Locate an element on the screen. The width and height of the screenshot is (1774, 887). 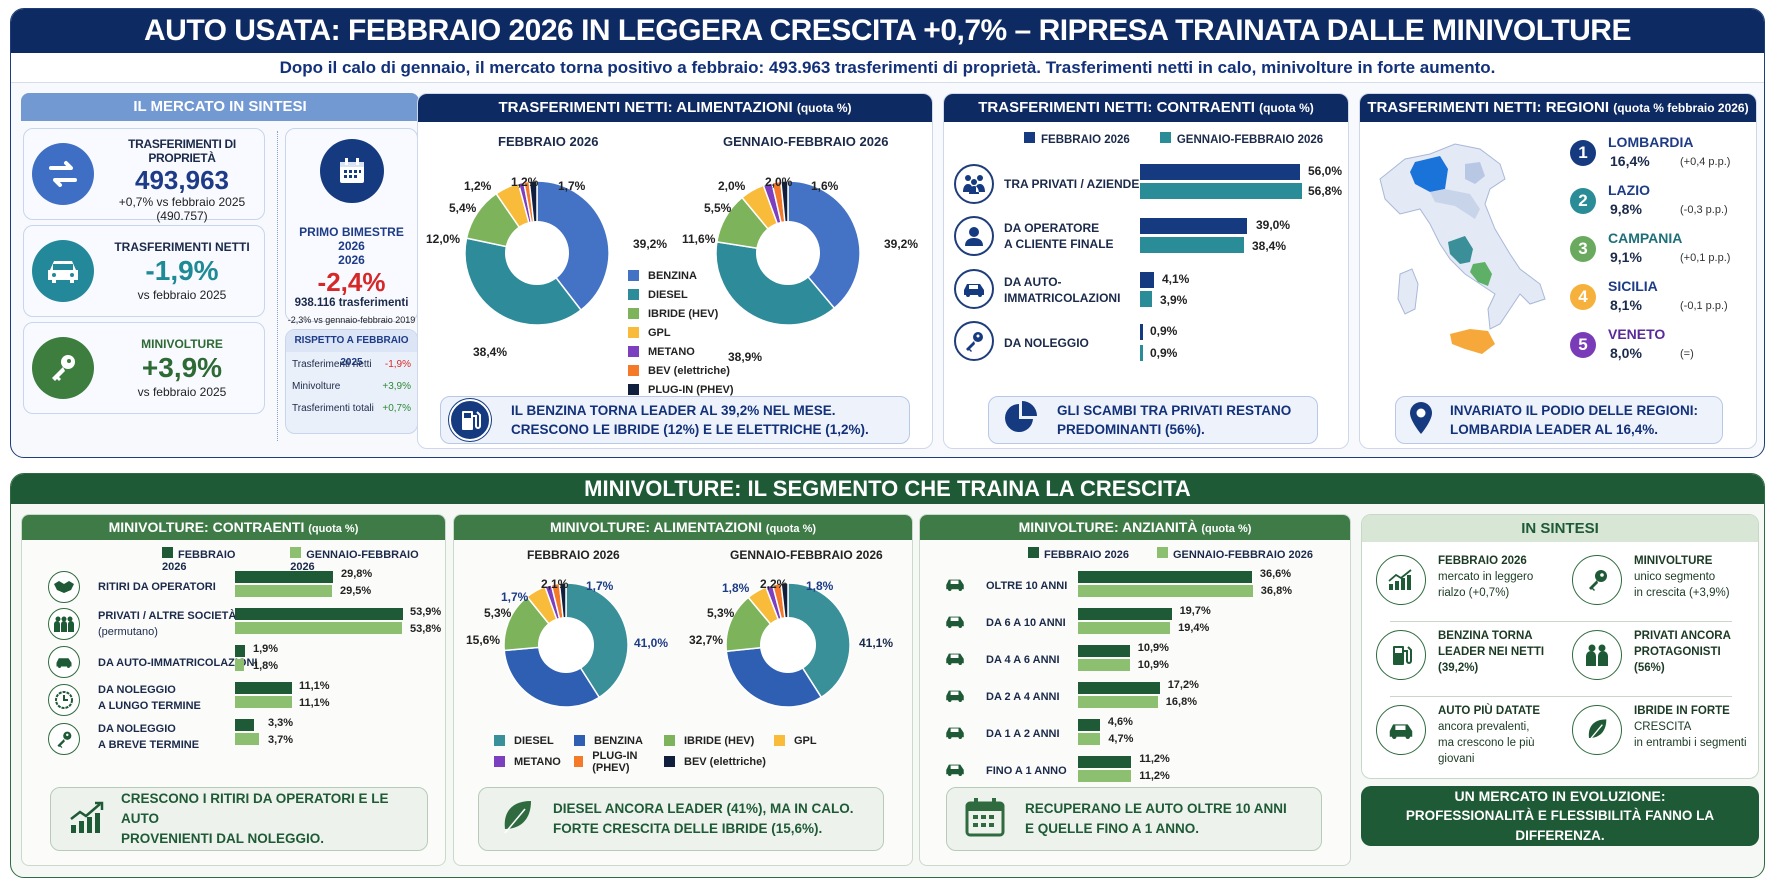
legend-item: BEV (elettriche) is located at coordinates (719, 761).